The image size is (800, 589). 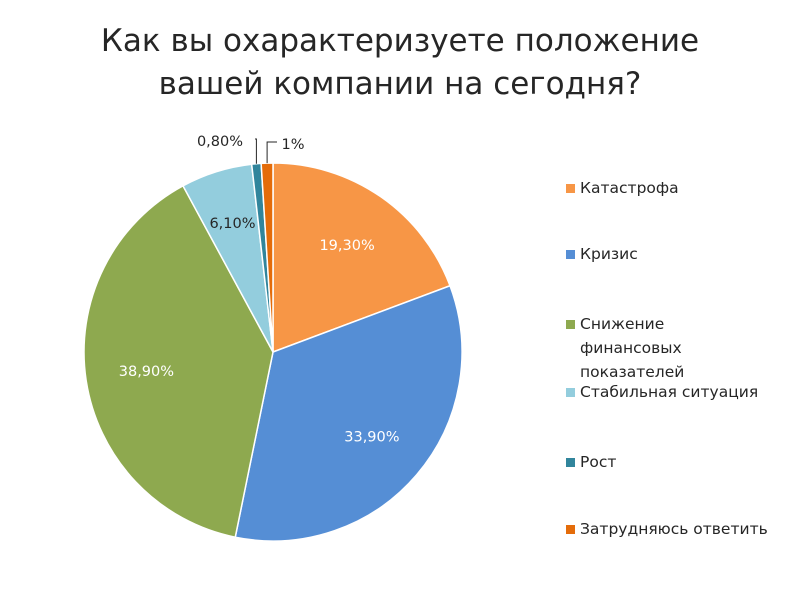 I want to click on data-label-snizhenie: 38,90%, so click(x=146, y=372).